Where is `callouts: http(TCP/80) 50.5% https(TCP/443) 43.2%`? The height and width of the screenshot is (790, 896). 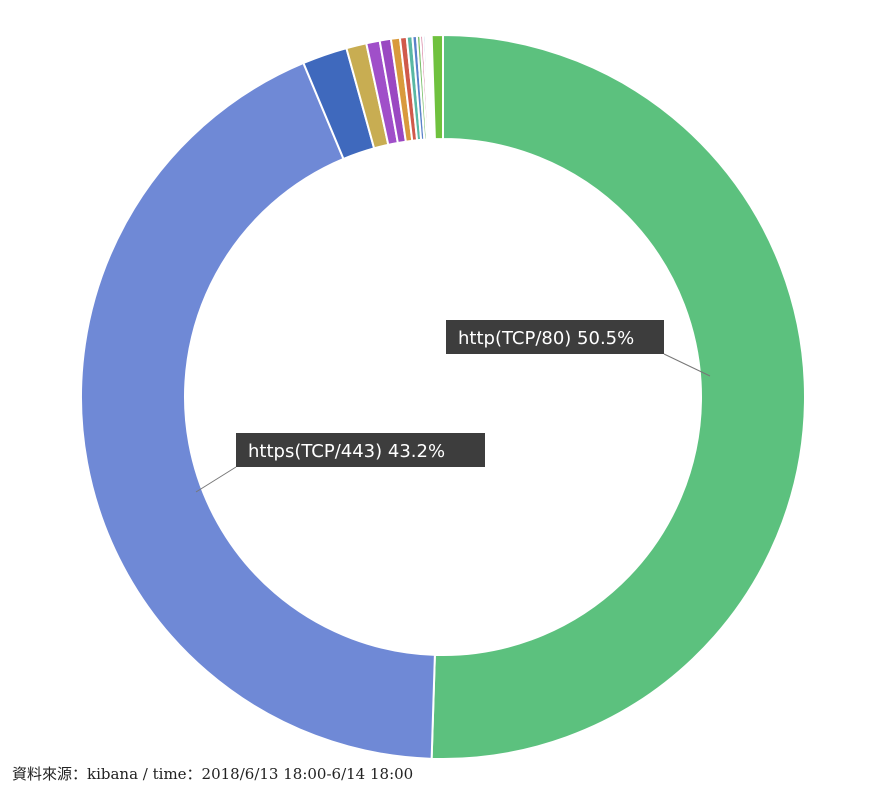
callouts: http(TCP/80) 50.5% https(TCP/443) 43.2% is located at coordinates (453, 406).